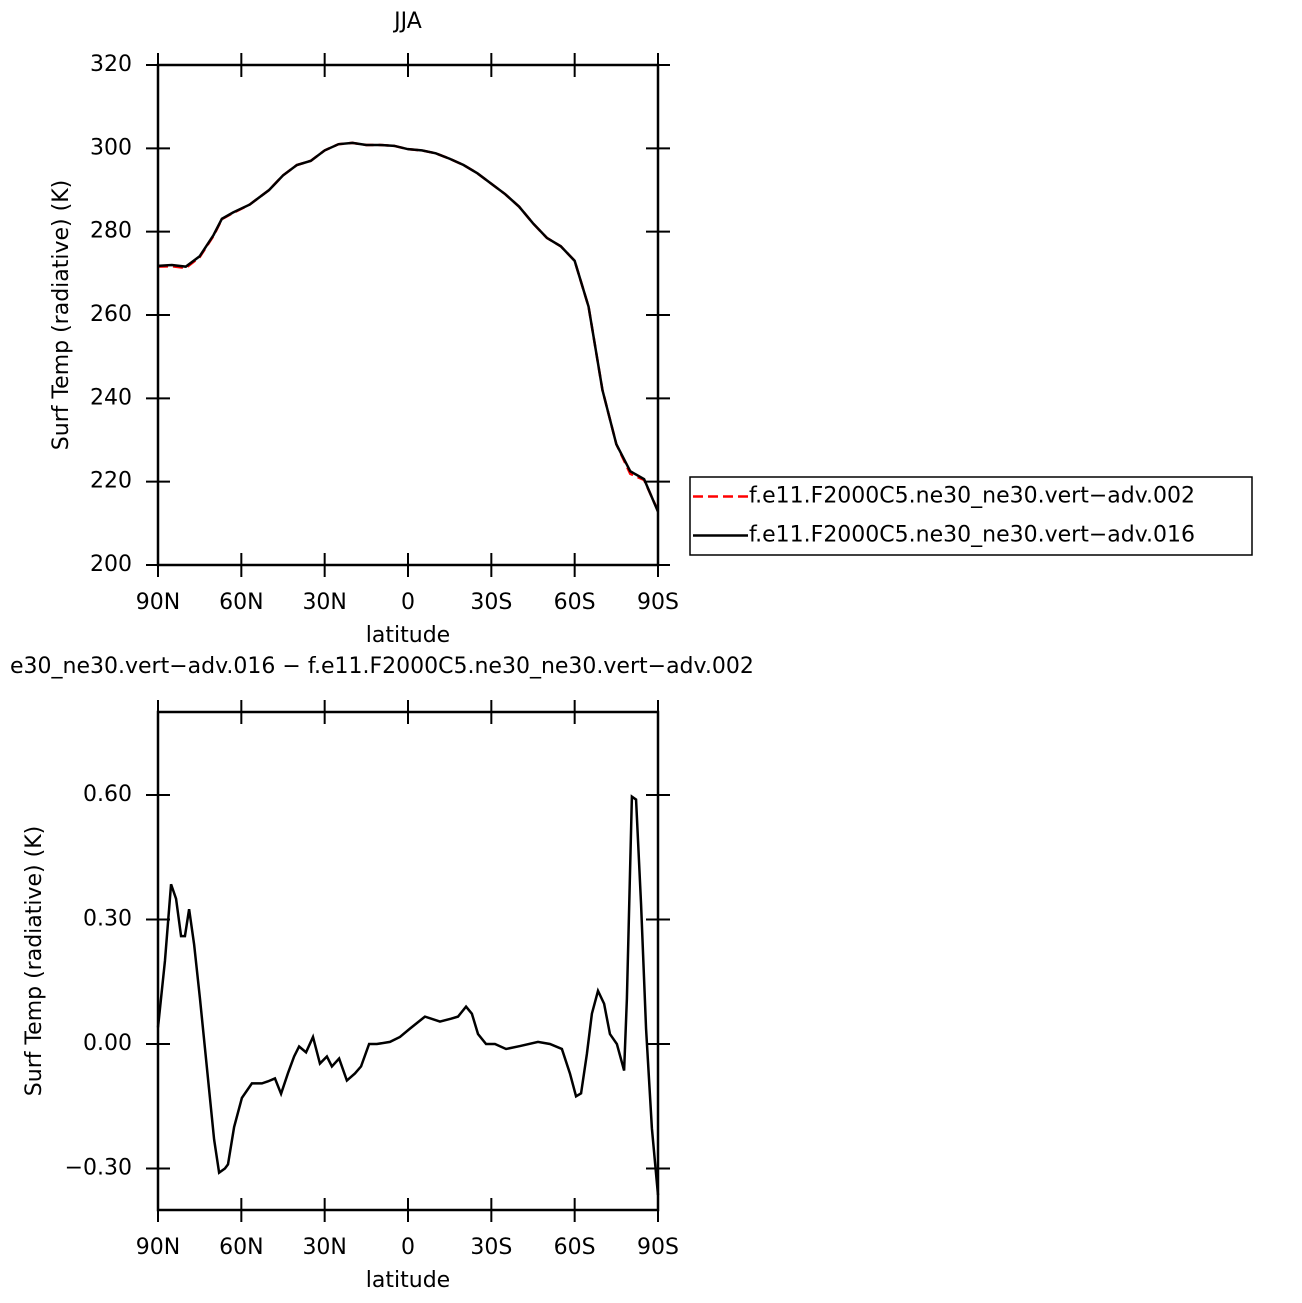 The width and height of the screenshot is (1302, 1303). I want to click on y-tick-label: 220, so click(111, 481).